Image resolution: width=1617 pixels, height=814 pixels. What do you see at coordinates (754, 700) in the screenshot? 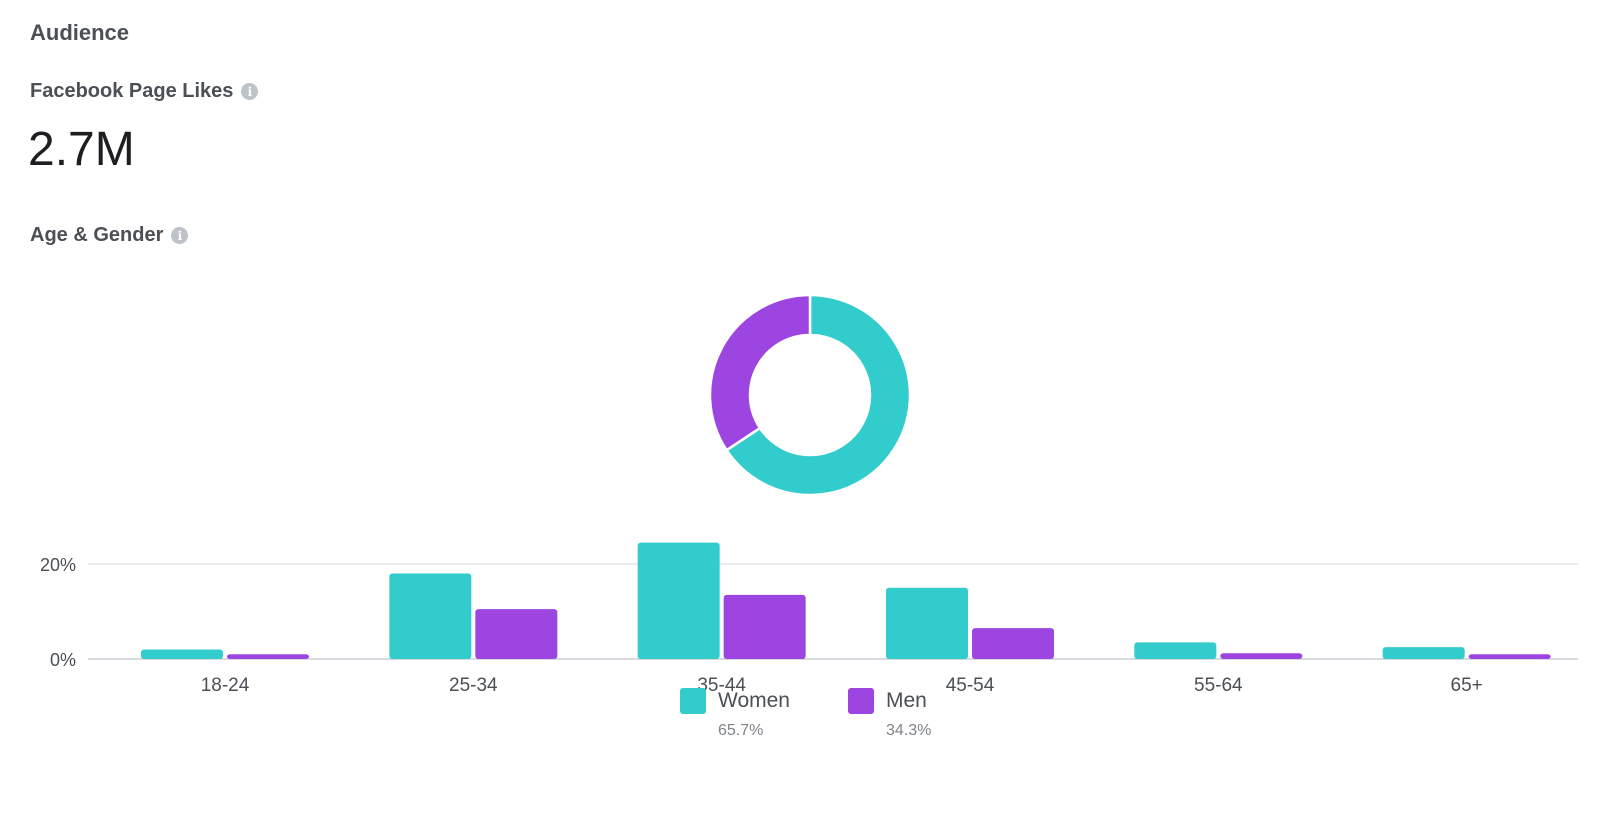
I see `legend-women-label: Women` at bounding box center [754, 700].